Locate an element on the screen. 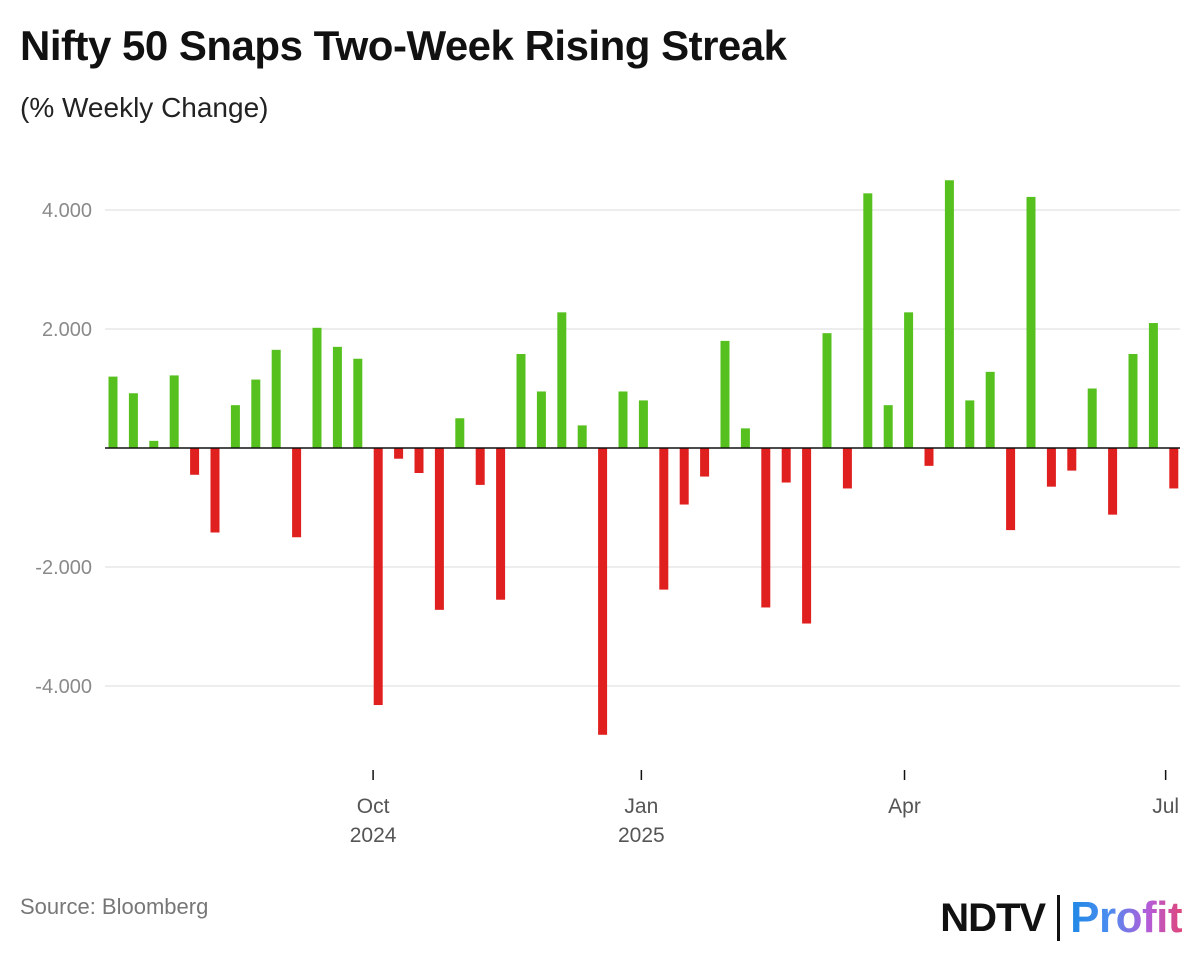 The width and height of the screenshot is (1200, 961). y-tick-label: 2.000 is located at coordinates (67, 330).